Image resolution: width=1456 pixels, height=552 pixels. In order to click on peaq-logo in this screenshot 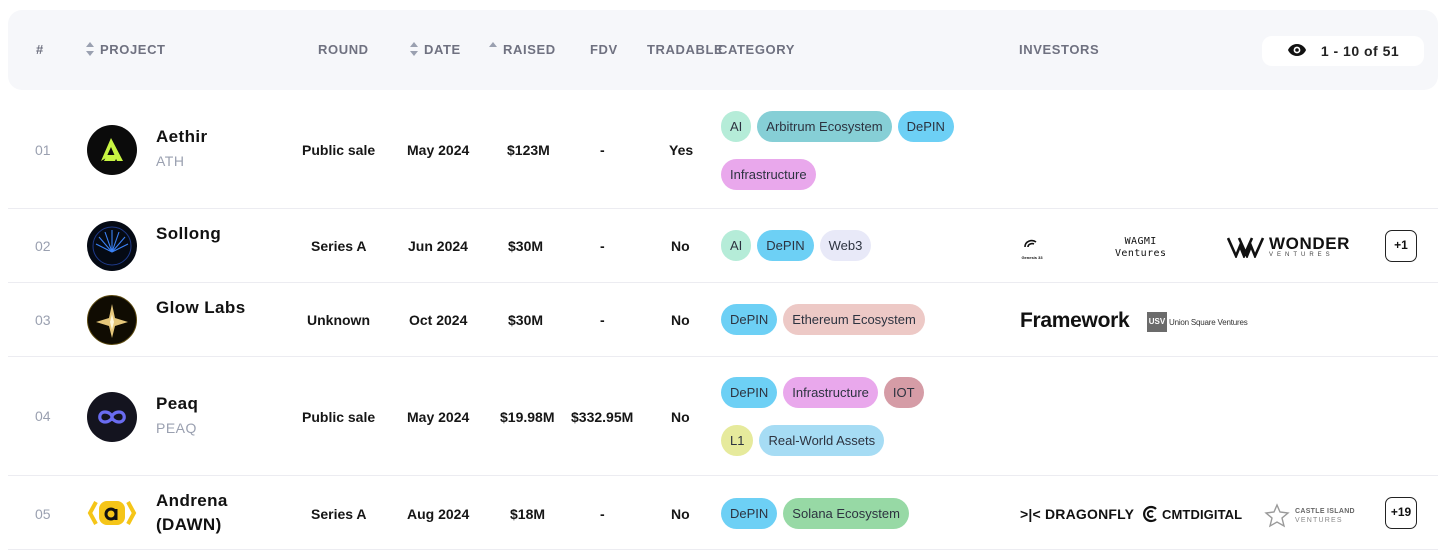, I will do `click(112, 417)`.